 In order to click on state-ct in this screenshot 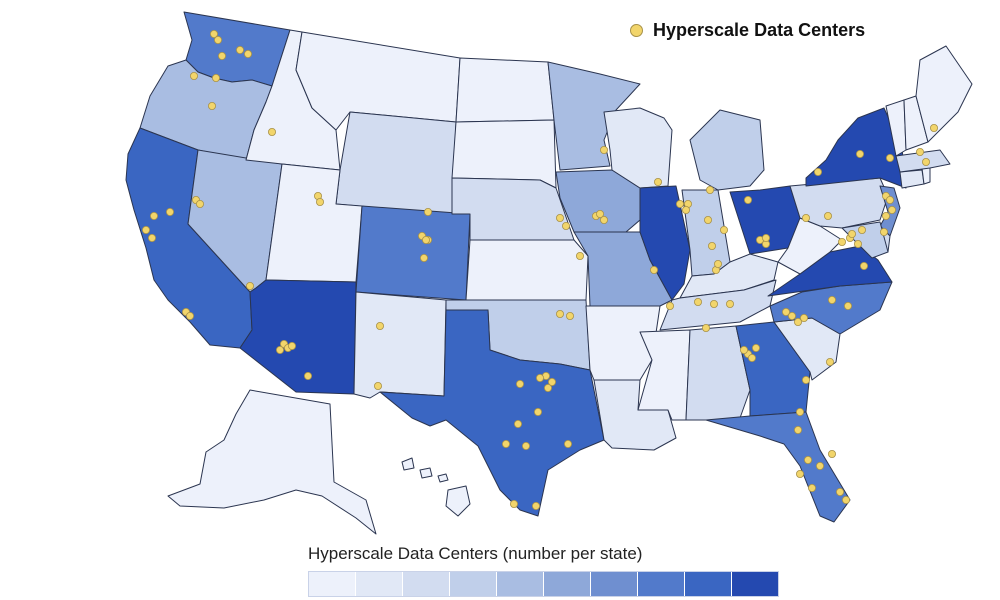, I will do `click(912, 179)`.